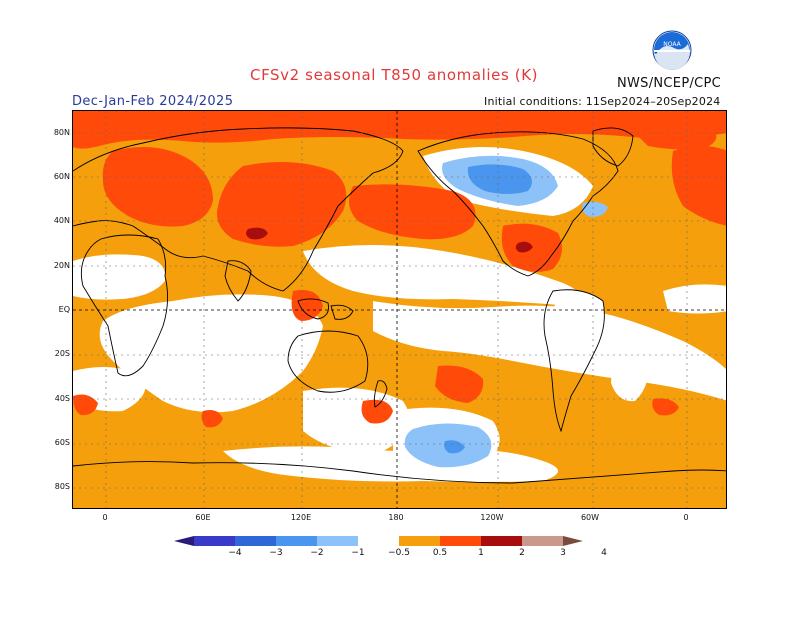  What do you see at coordinates (604, 553) in the screenshot?
I see `colorbar-tick-label: 4` at bounding box center [604, 553].